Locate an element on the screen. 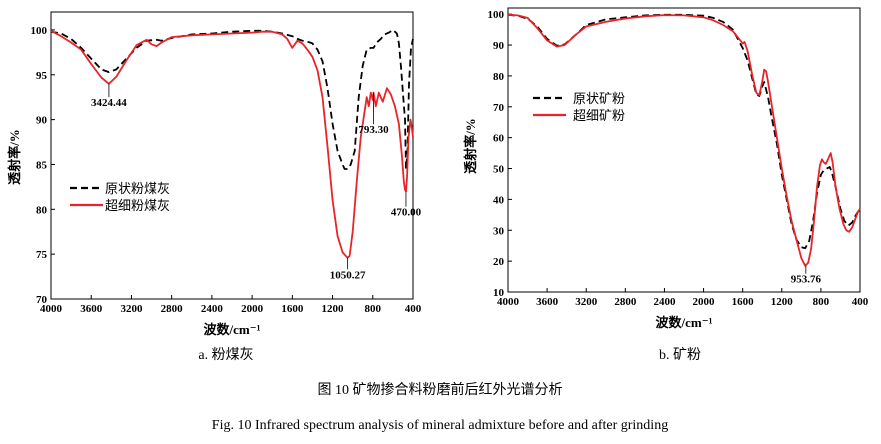 This screenshot has width=881, height=444. figure-caption-cn: 图 10 矿物掺合料粉磨前后红外光谱分析 is located at coordinates (440, 389).